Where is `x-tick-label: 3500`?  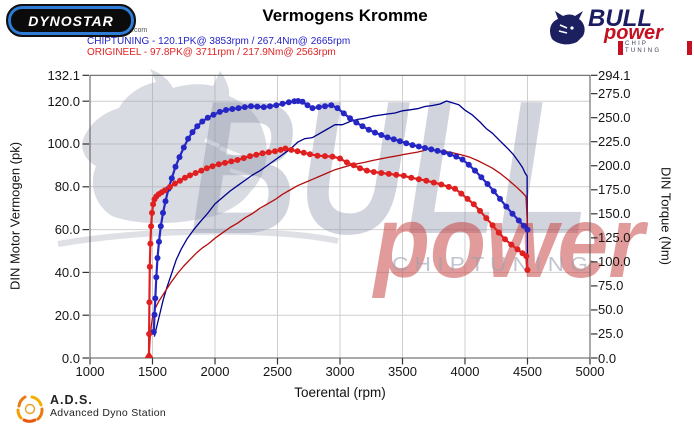
x-tick-label: 3500 is located at coordinates (402, 371).